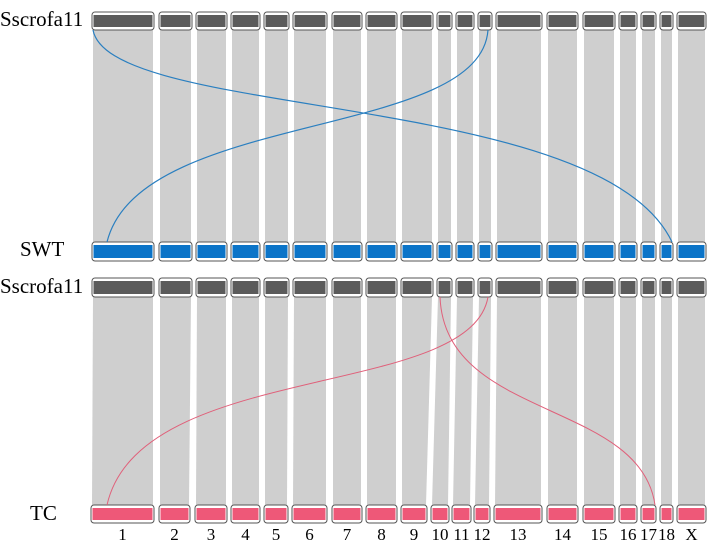 The width and height of the screenshot is (709, 543). What do you see at coordinates (381, 534) in the screenshot?
I see `chromosome-label: 8` at bounding box center [381, 534].